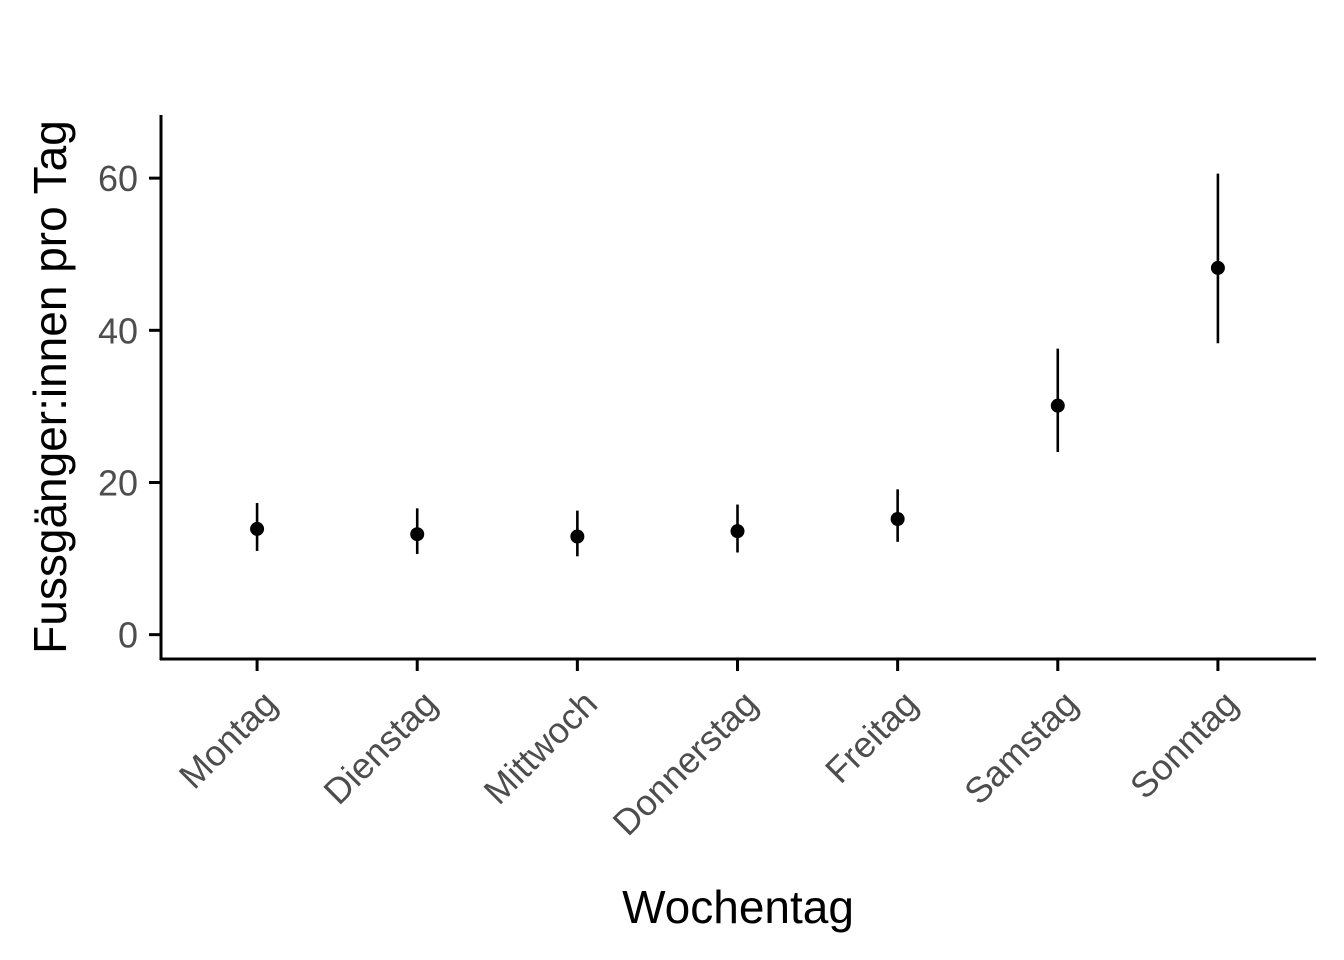 The width and height of the screenshot is (1344, 960). Describe the element at coordinates (685, 763) in the screenshot. I see `x-tick-label: Donnerstag` at that location.